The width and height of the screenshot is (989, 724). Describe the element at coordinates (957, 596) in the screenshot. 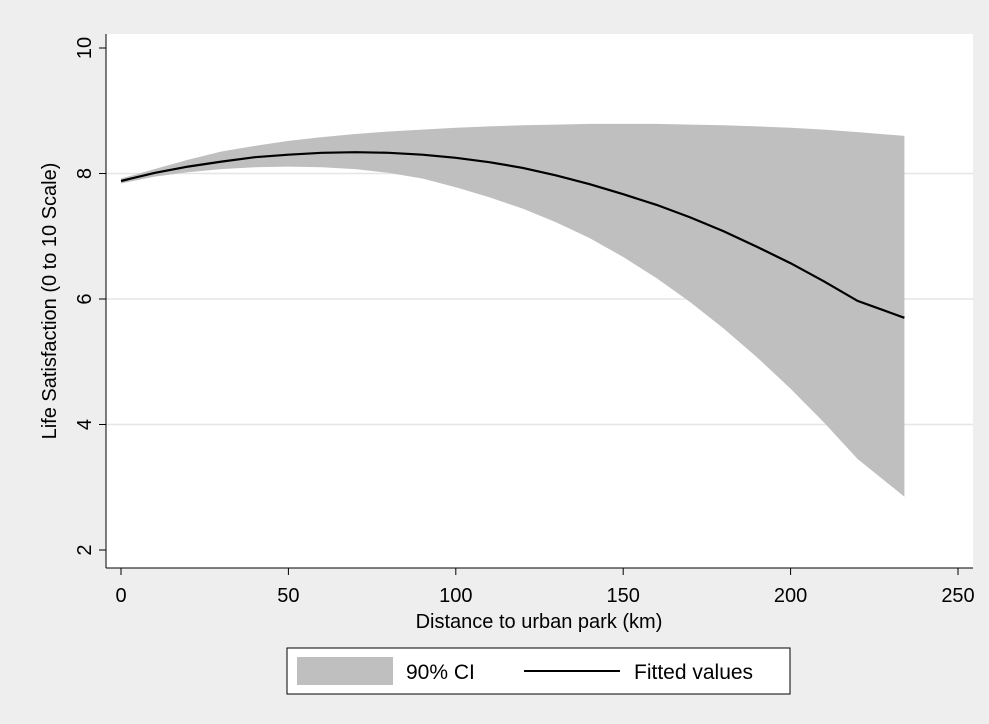

I see `x-tick-label-250: 250` at that location.